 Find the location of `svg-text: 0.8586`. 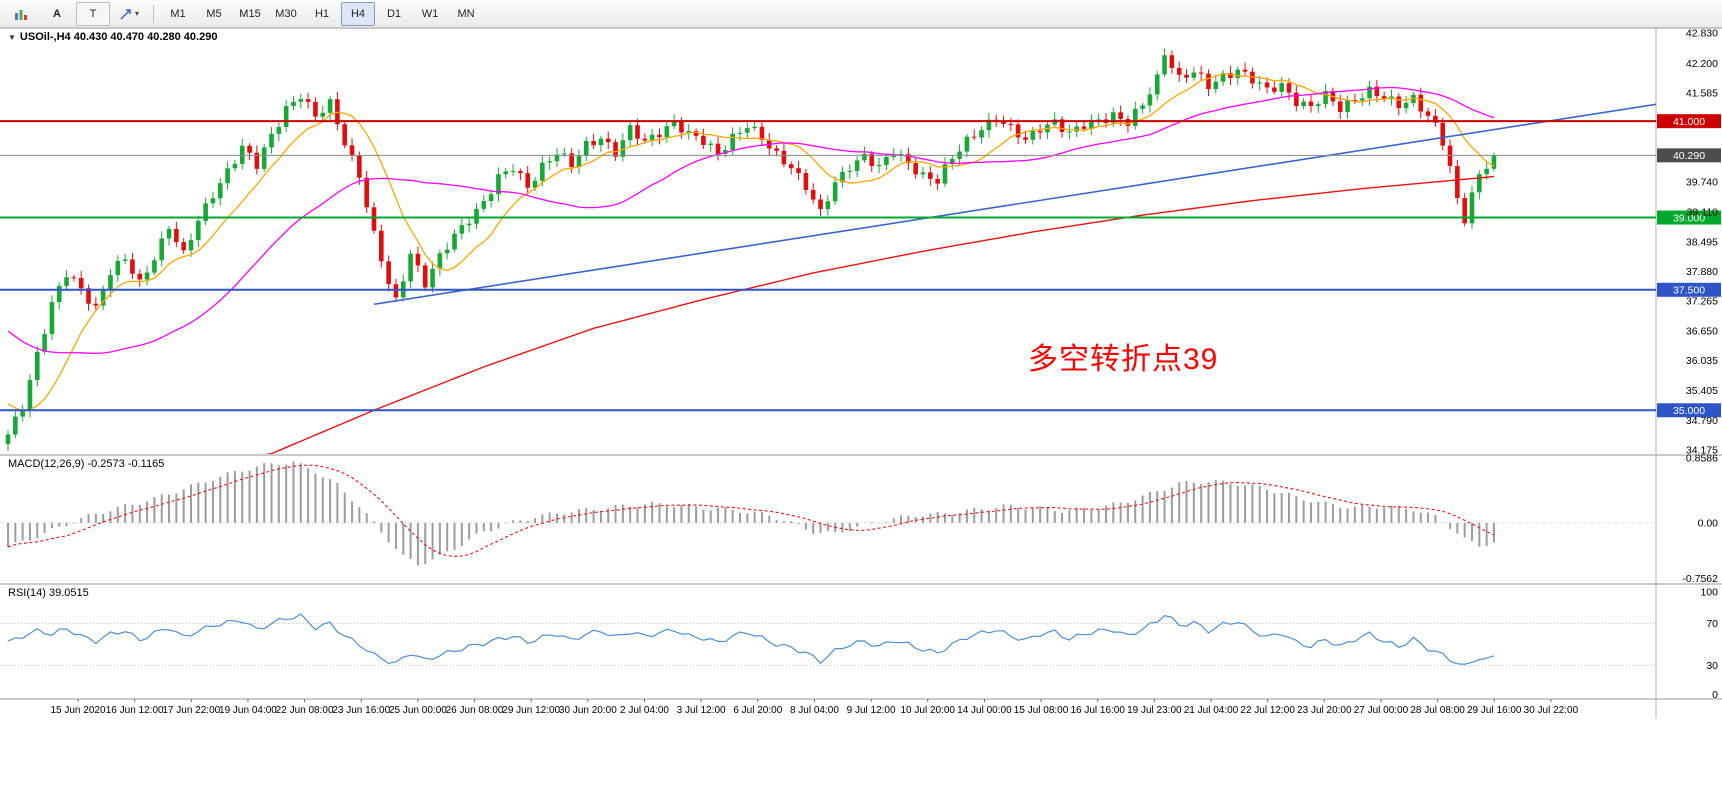

svg-text: 0.8586 is located at coordinates (1702, 459).